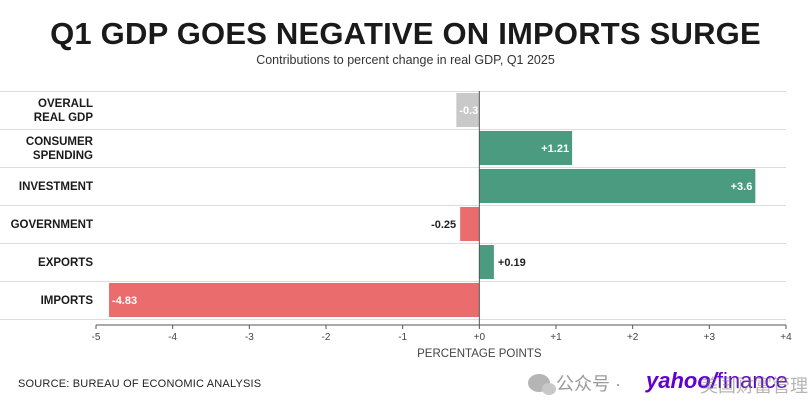 The height and width of the screenshot is (416, 811). Describe the element at coordinates (402, 337) in the screenshot. I see `x-tick-label: -1` at that location.